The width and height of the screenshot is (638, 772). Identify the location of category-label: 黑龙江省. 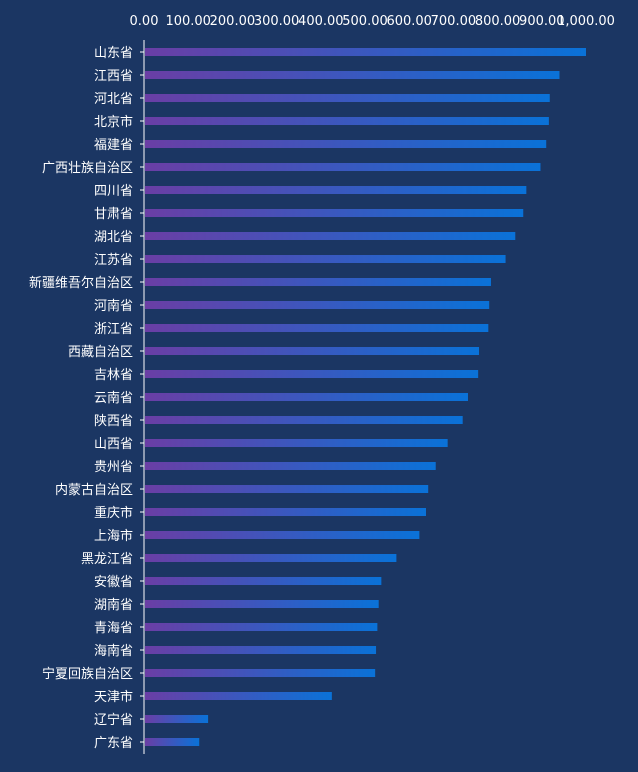
(107, 559).